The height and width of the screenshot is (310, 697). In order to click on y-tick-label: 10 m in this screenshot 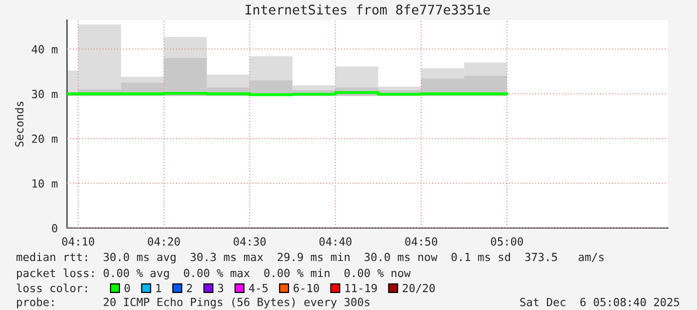, I will do `click(45, 183)`.